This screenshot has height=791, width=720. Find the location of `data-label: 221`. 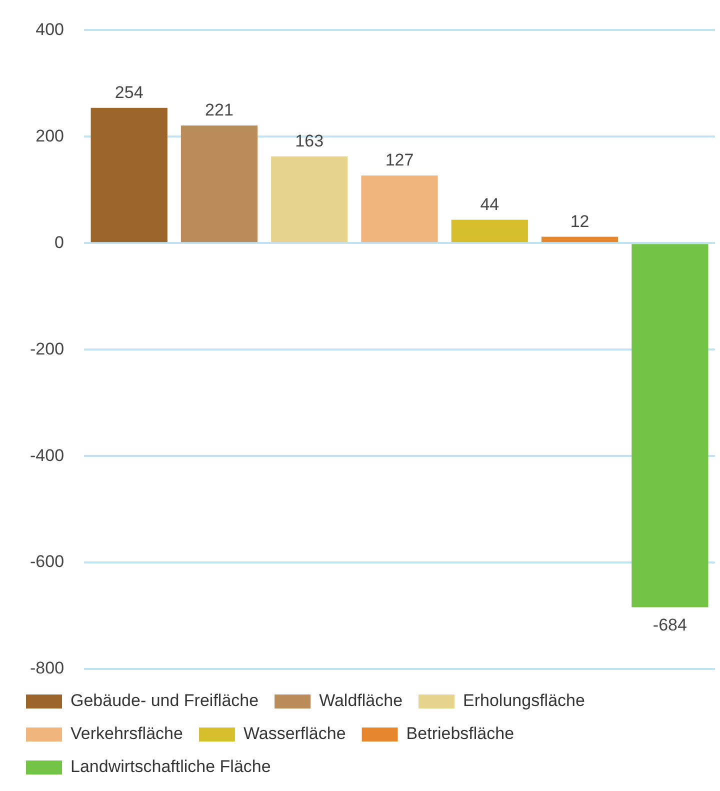

data-label: 221 is located at coordinates (219, 110).